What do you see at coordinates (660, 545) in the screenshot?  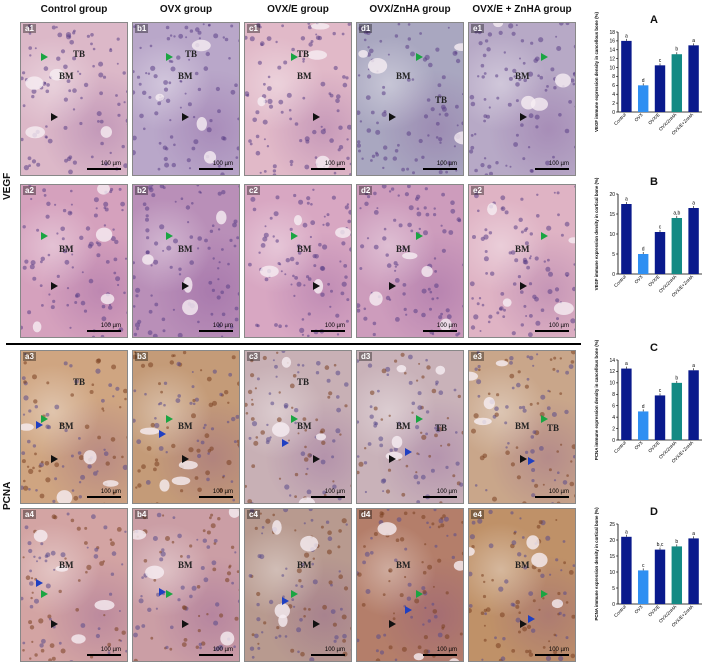 I see `significance-letter: b,c` at bounding box center [660, 545].